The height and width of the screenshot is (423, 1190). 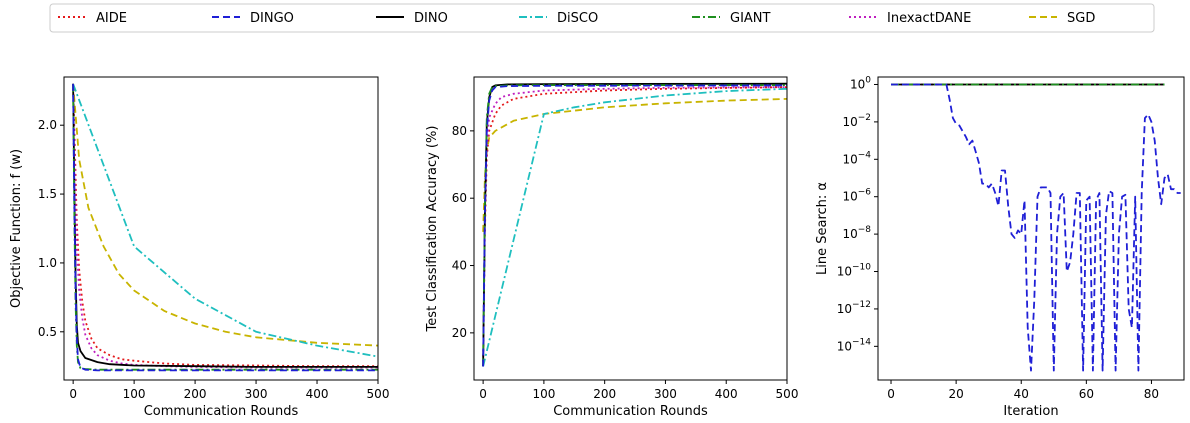 What do you see at coordinates (577, 18) in the screenshot?
I see `legend-label: DiSCO` at bounding box center [577, 18].